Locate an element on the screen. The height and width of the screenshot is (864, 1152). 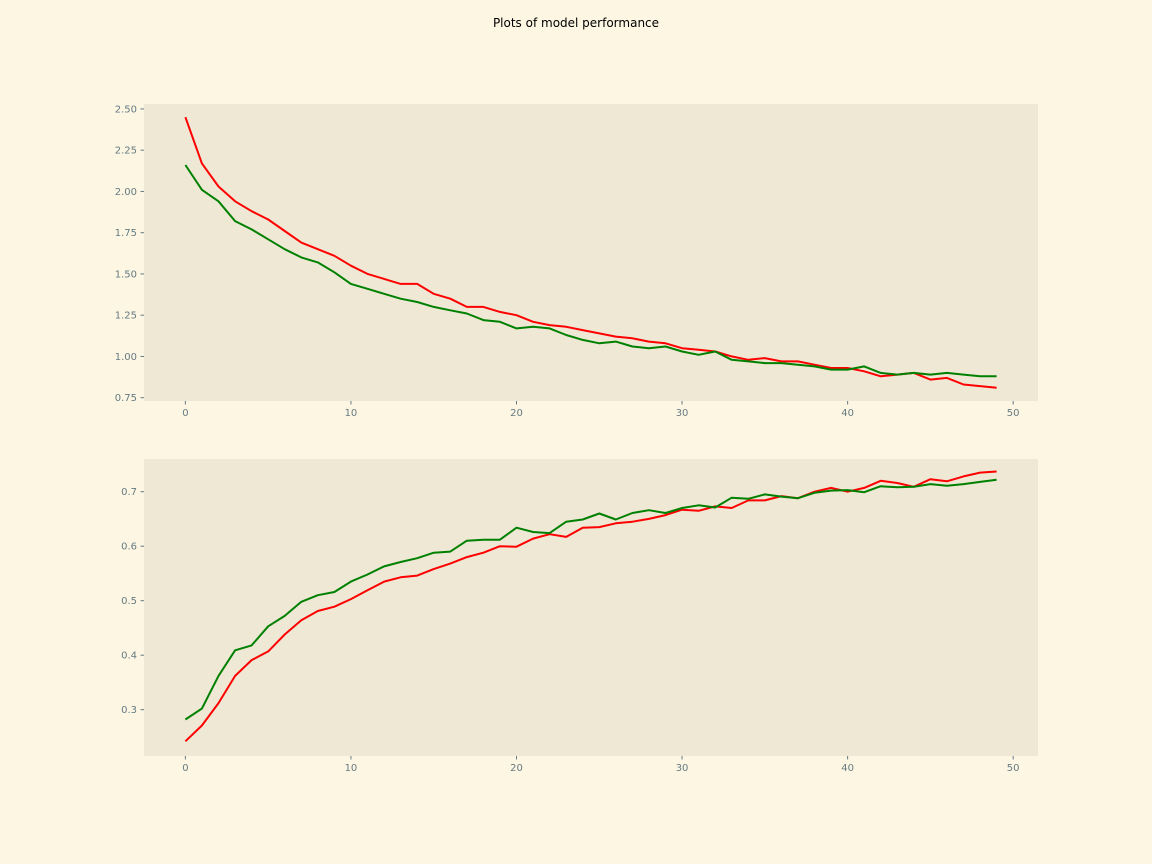
y-tick-label: 2.00 is located at coordinates (126, 192).